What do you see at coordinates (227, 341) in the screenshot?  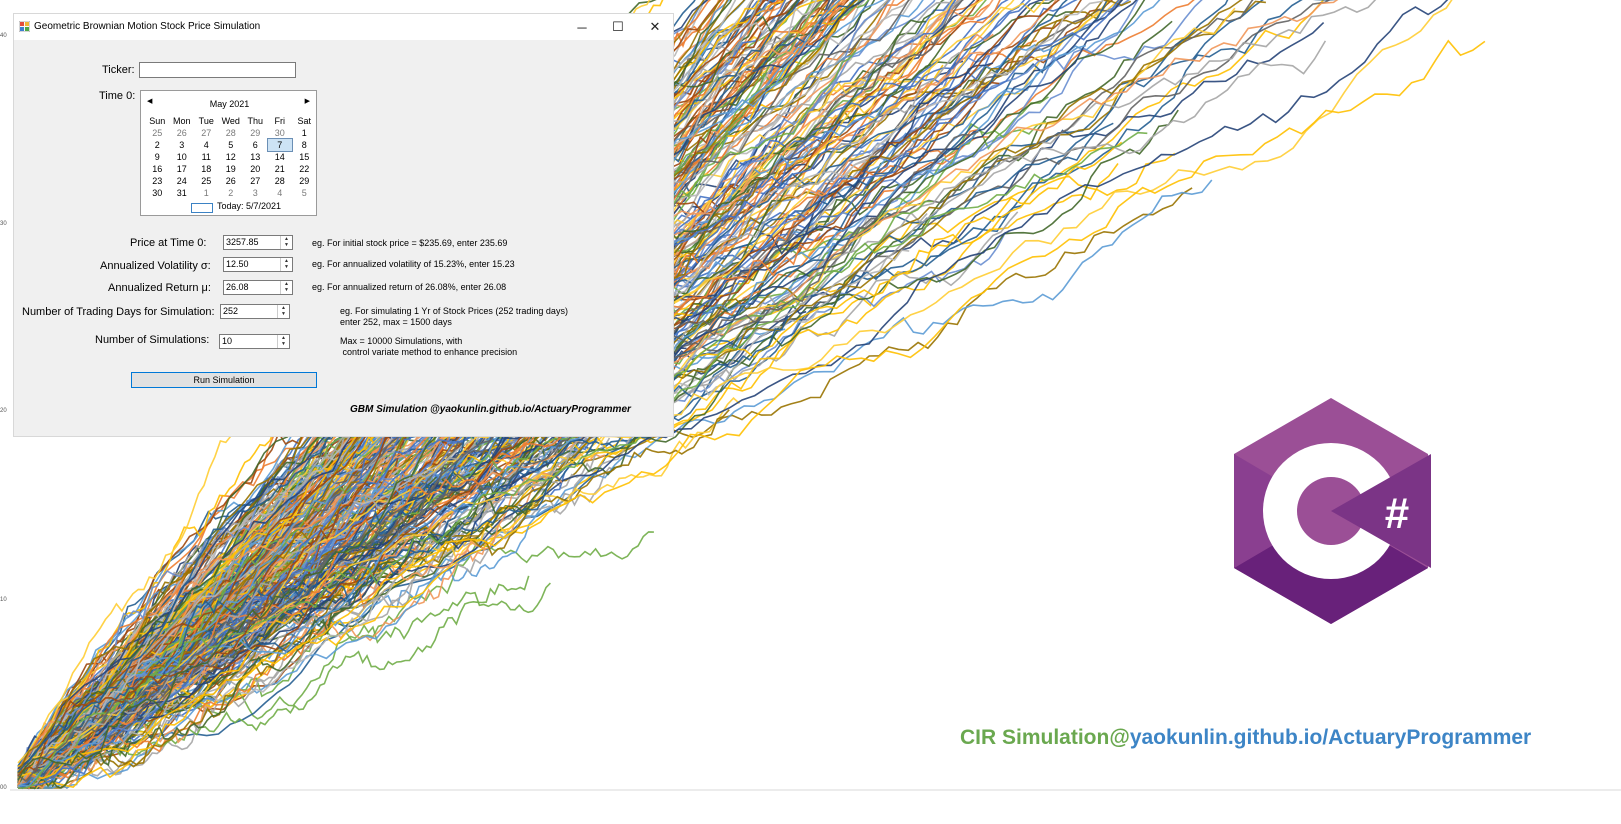 I see `simulations-value: 10` at bounding box center [227, 341].